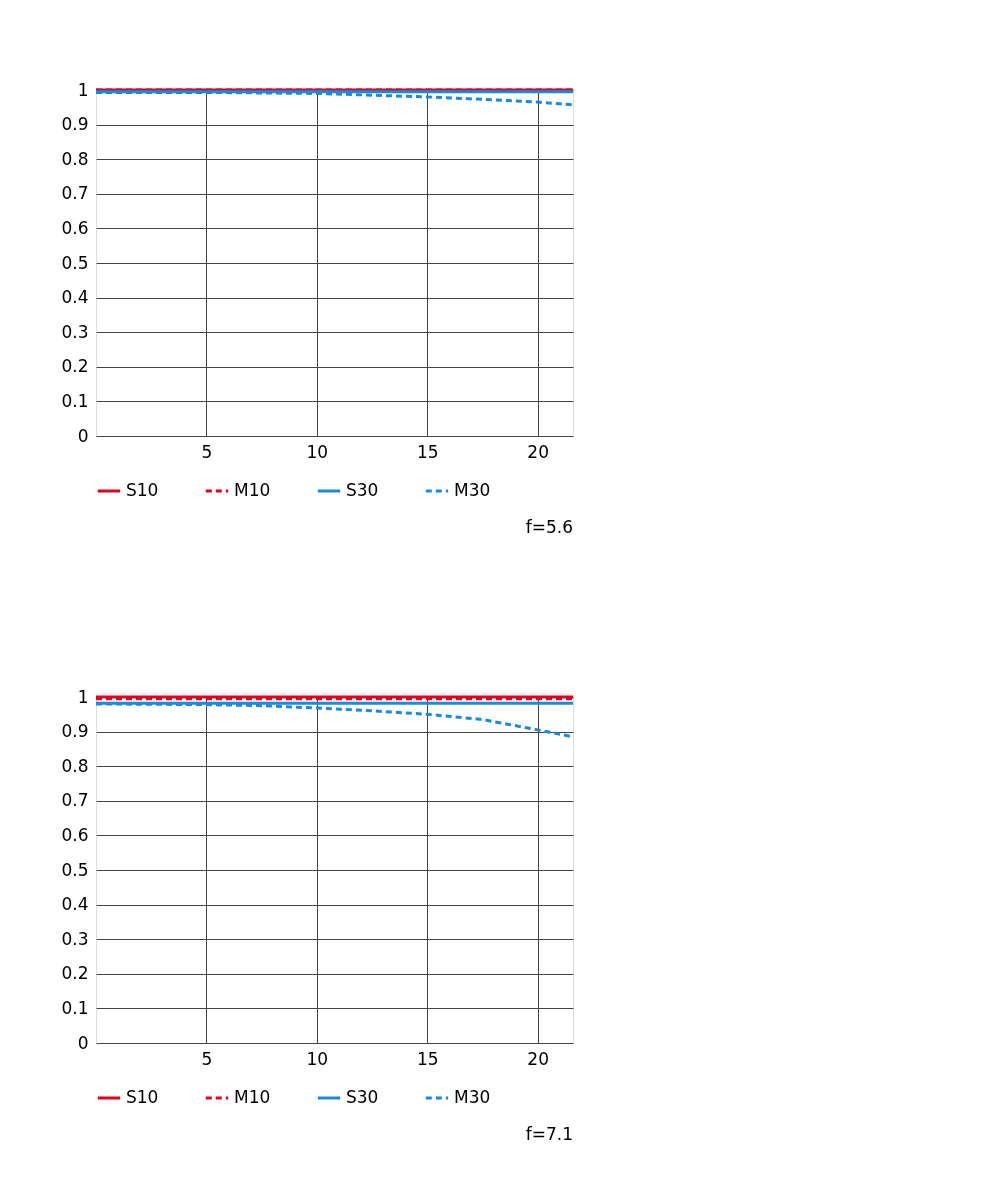  What do you see at coordinates (549, 527) in the screenshot?
I see `text: f=5.6` at bounding box center [549, 527].